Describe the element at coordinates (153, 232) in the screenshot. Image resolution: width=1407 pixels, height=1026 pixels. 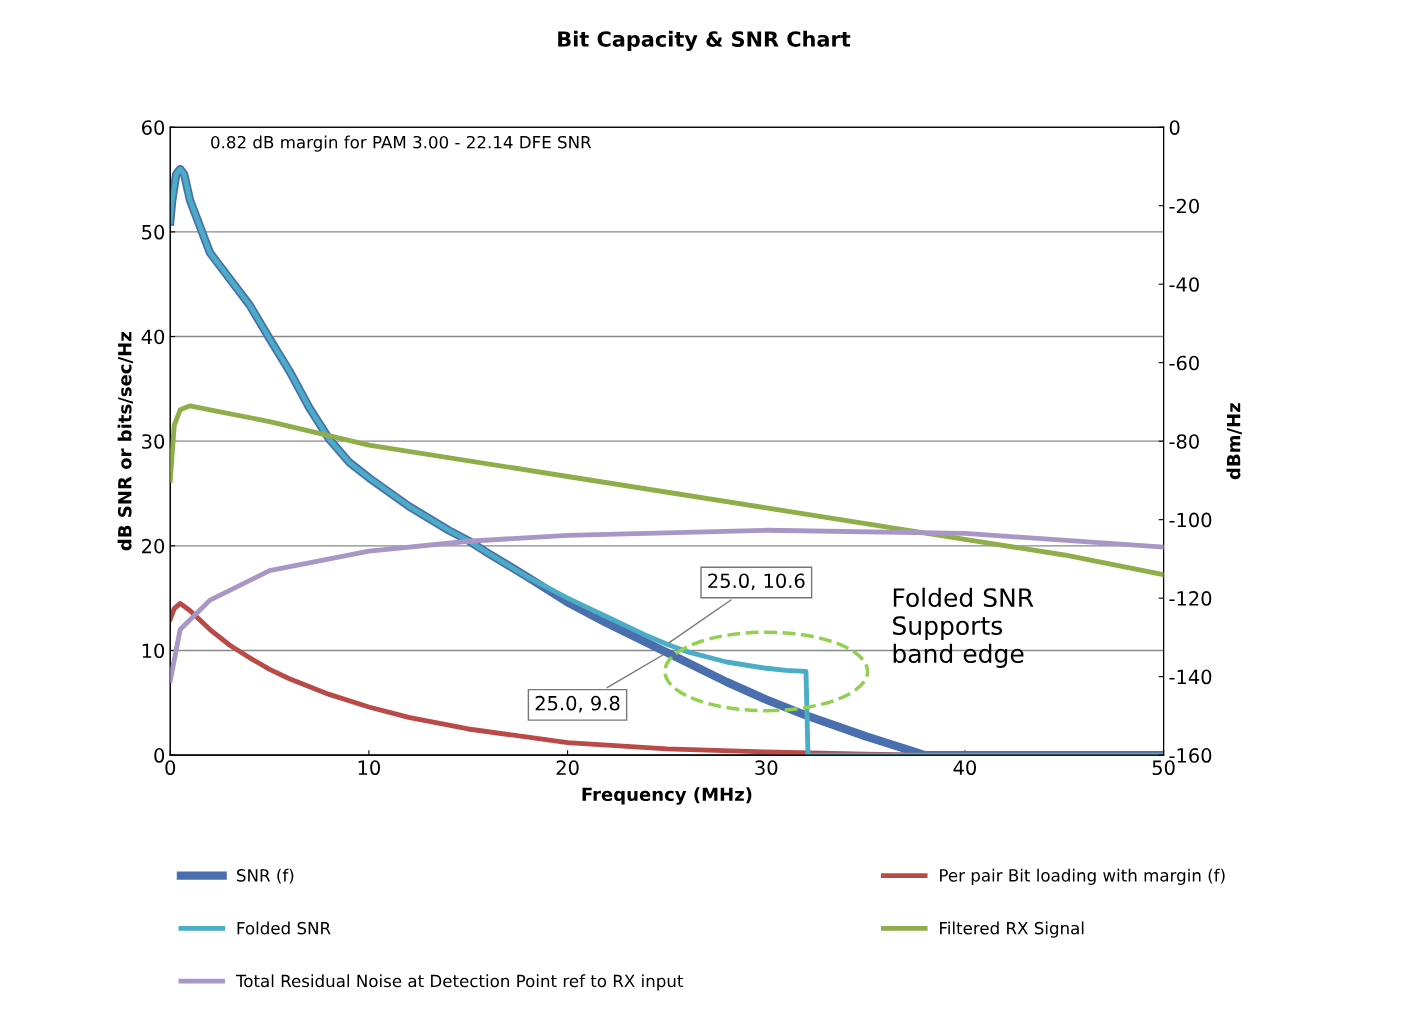
I see `y-tick-label: 50` at that location.